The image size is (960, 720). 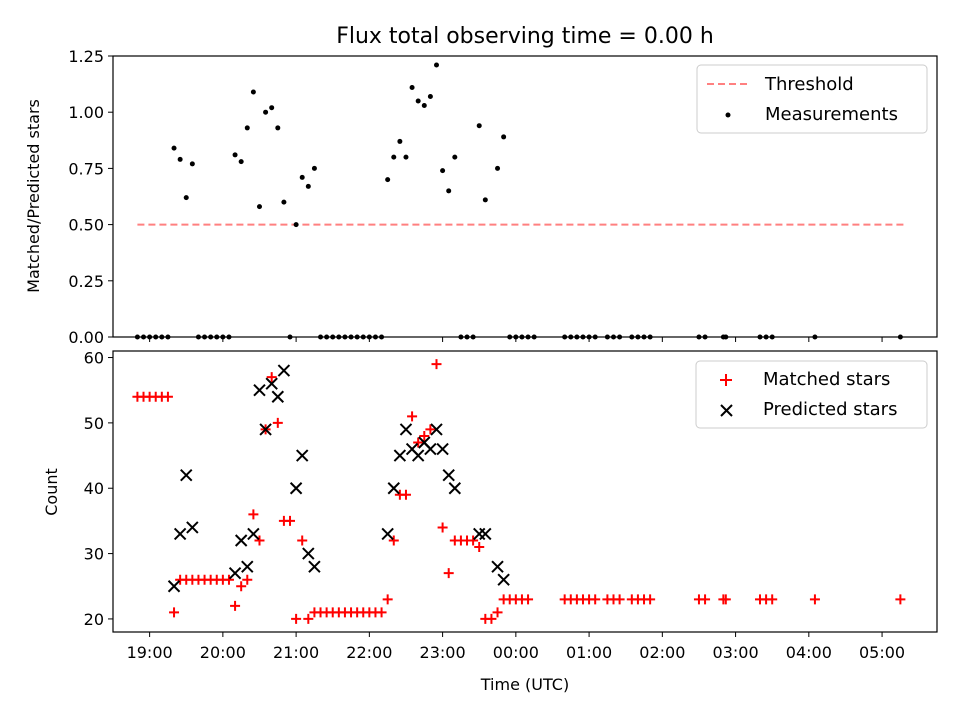 What do you see at coordinates (809, 652) in the screenshot?
I see `x-tick-label: 04:00` at bounding box center [809, 652].